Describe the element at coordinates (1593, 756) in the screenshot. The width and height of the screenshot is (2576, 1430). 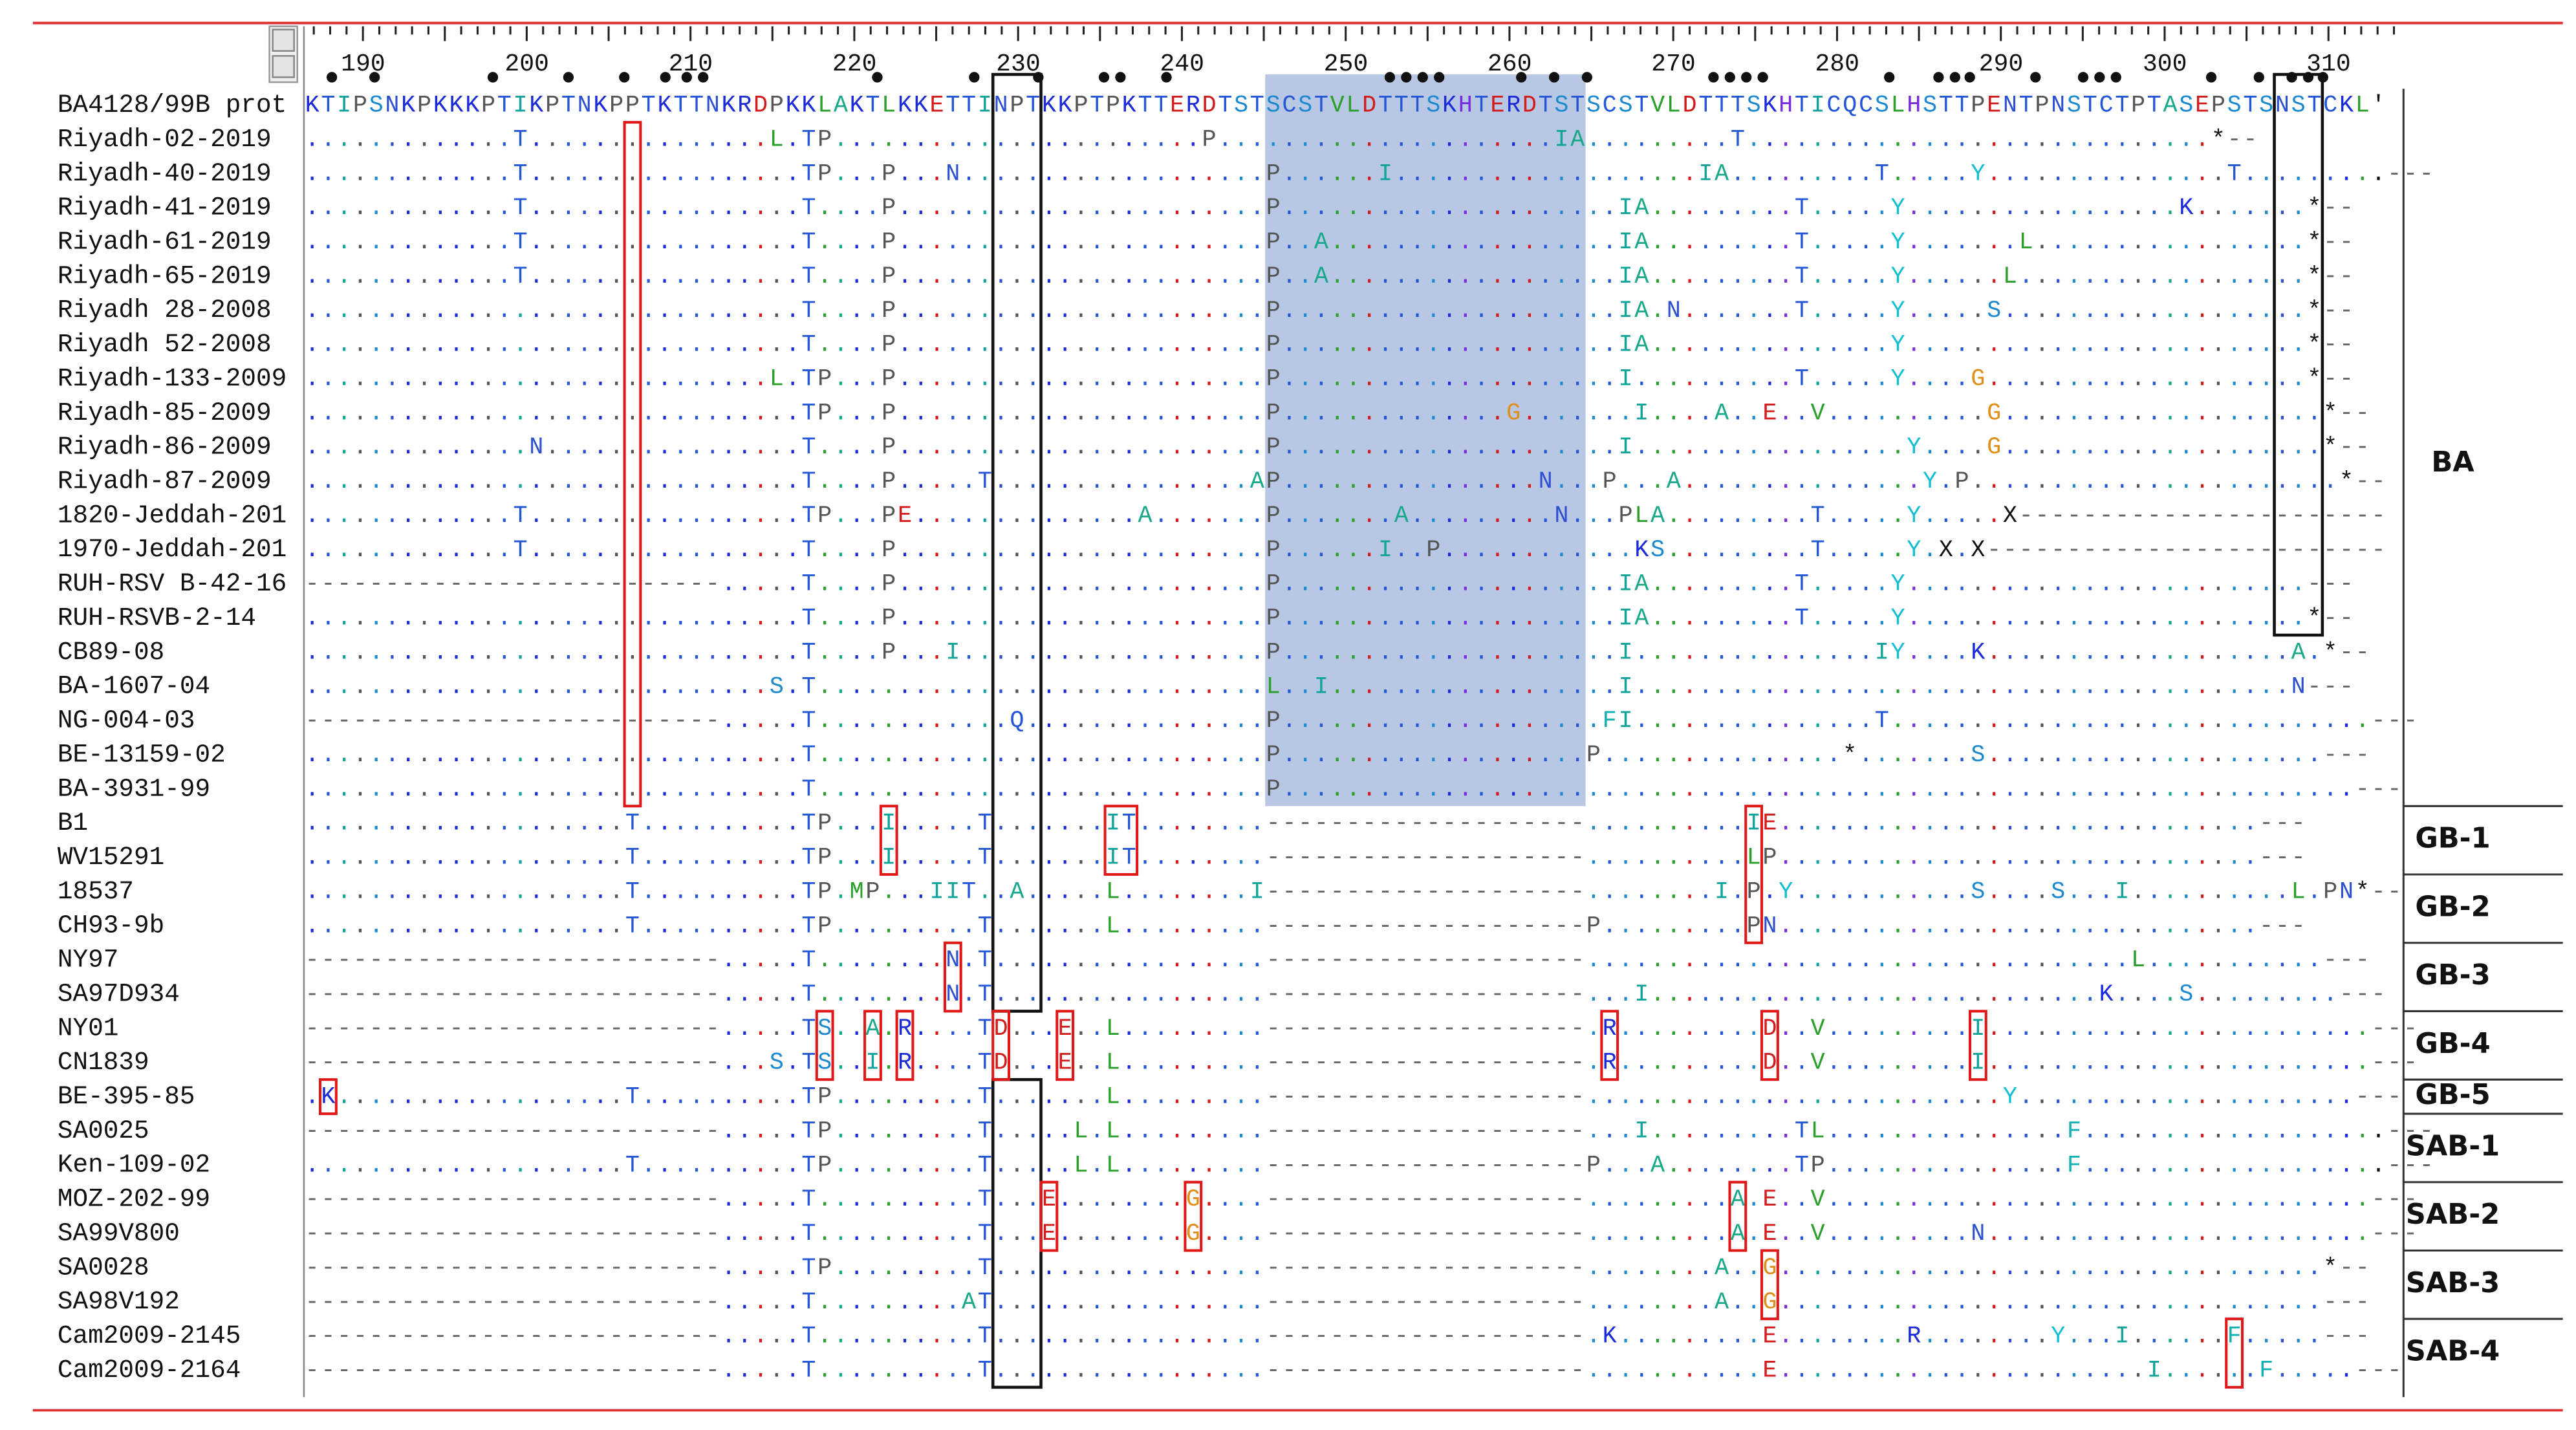
I see `residue: P` at that location.